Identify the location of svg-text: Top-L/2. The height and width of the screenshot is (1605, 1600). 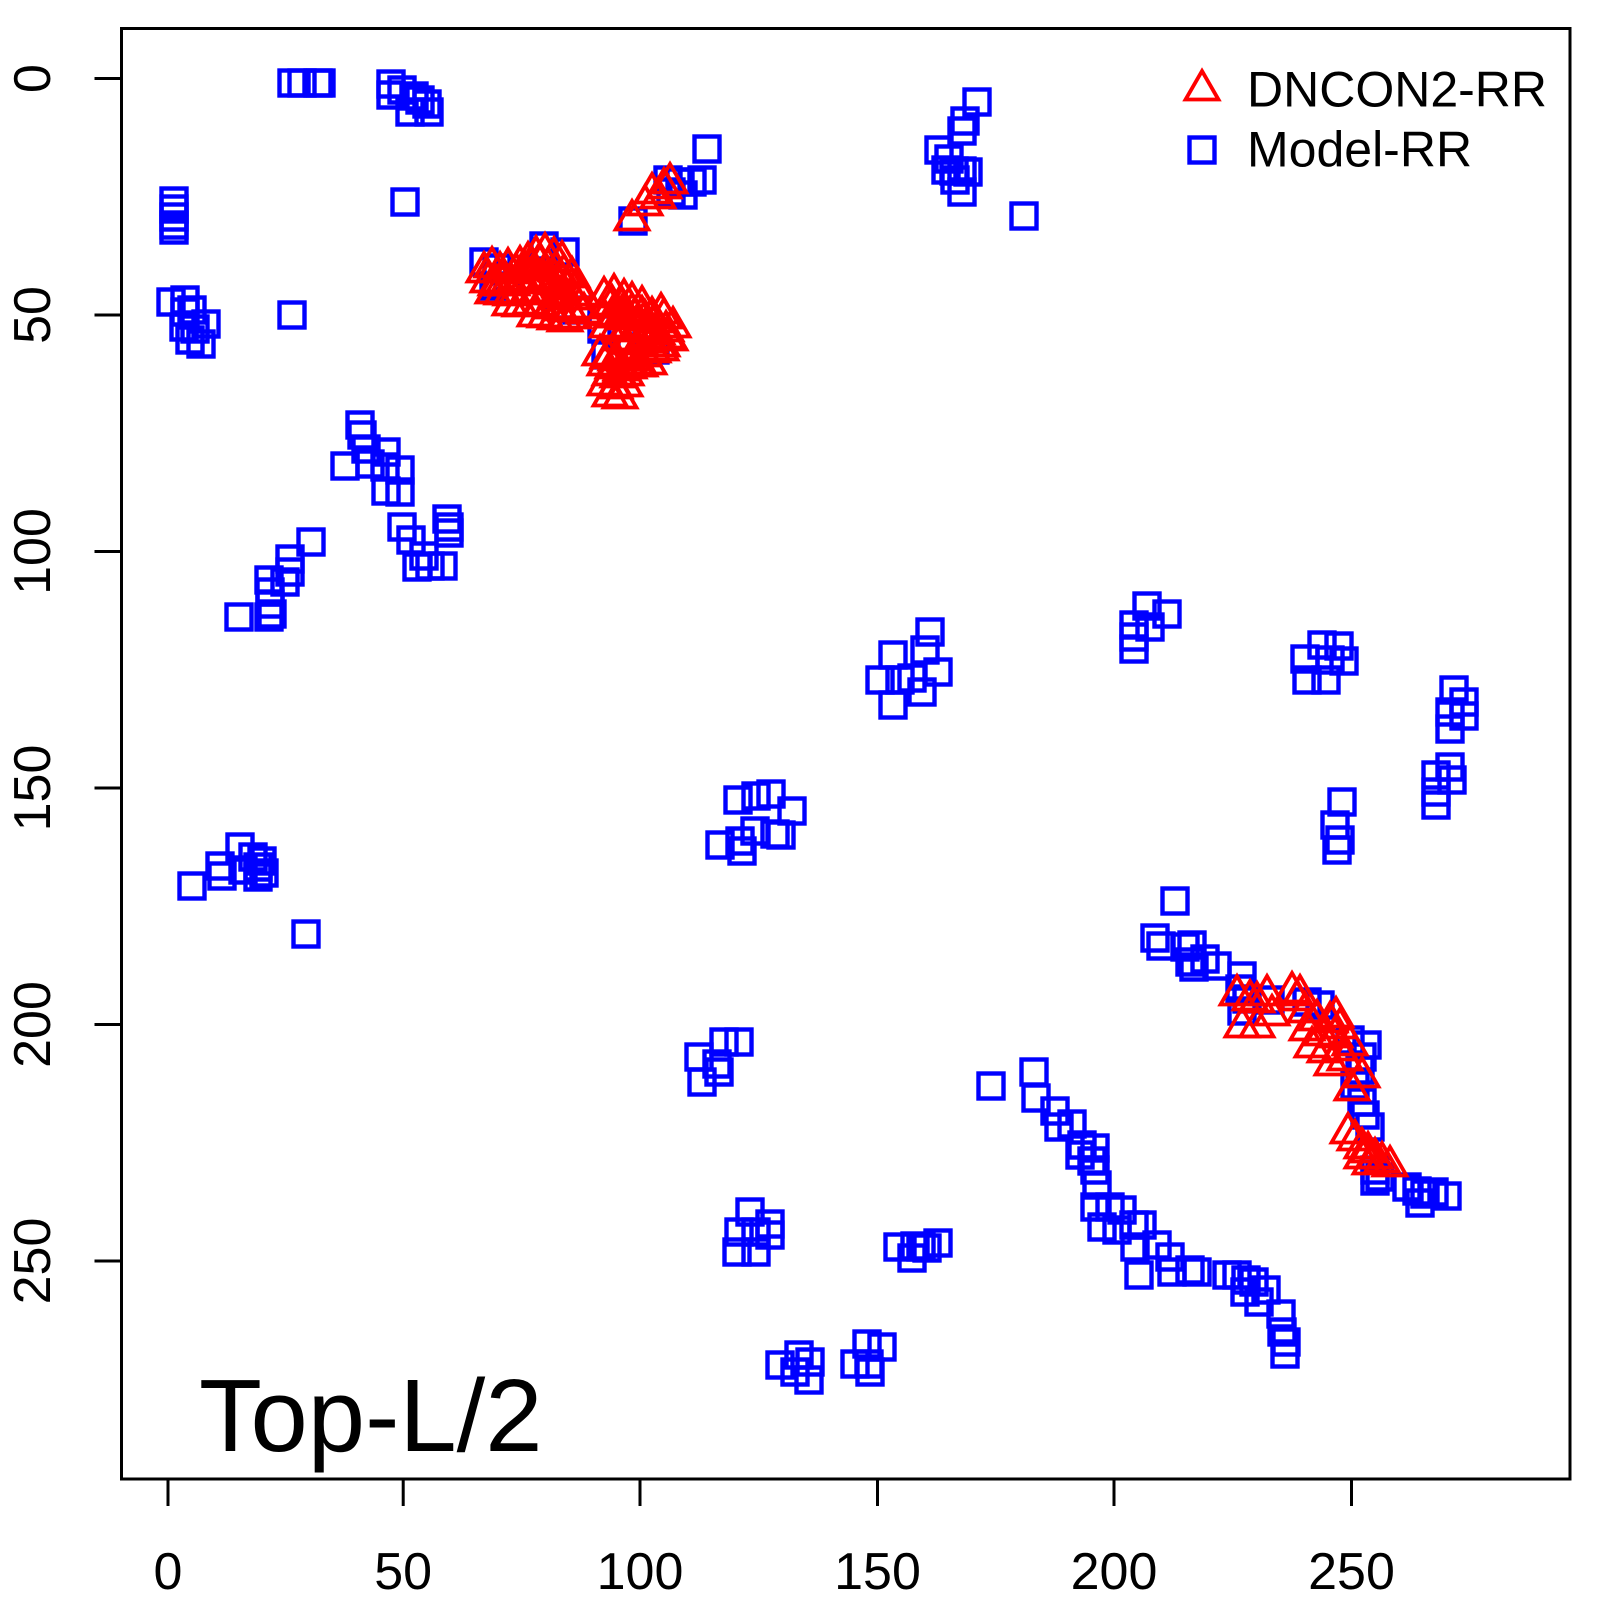
(371, 1415).